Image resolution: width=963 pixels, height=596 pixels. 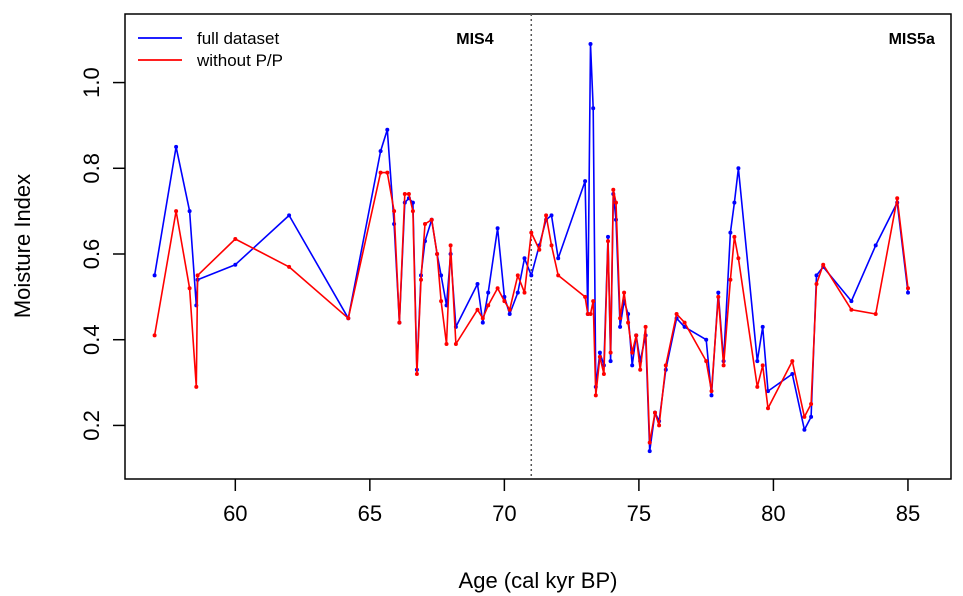 What do you see at coordinates (235, 513) in the screenshot?
I see `x-tick-label: 60` at bounding box center [235, 513].